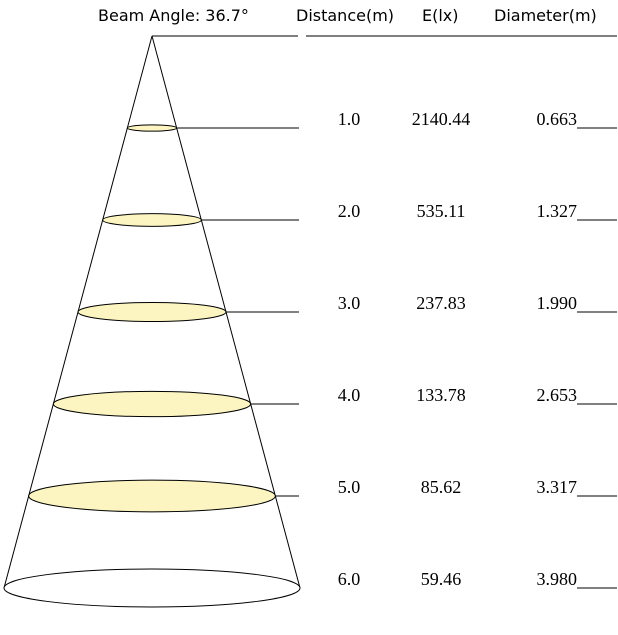  Describe the element at coordinates (557, 119) in the screenshot. I see `diameter-value-1: 0.663` at that location.